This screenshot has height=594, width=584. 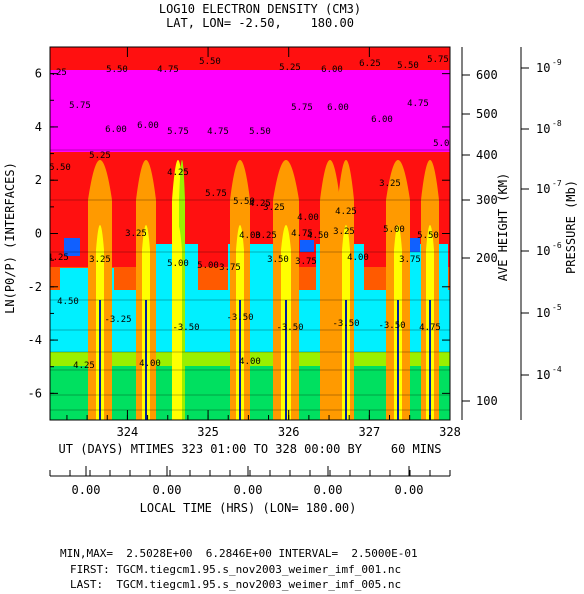 I want to click on local-time-axis-label: LOCAL TIME (HRS) (LON= 180.00), so click(x=248, y=508).